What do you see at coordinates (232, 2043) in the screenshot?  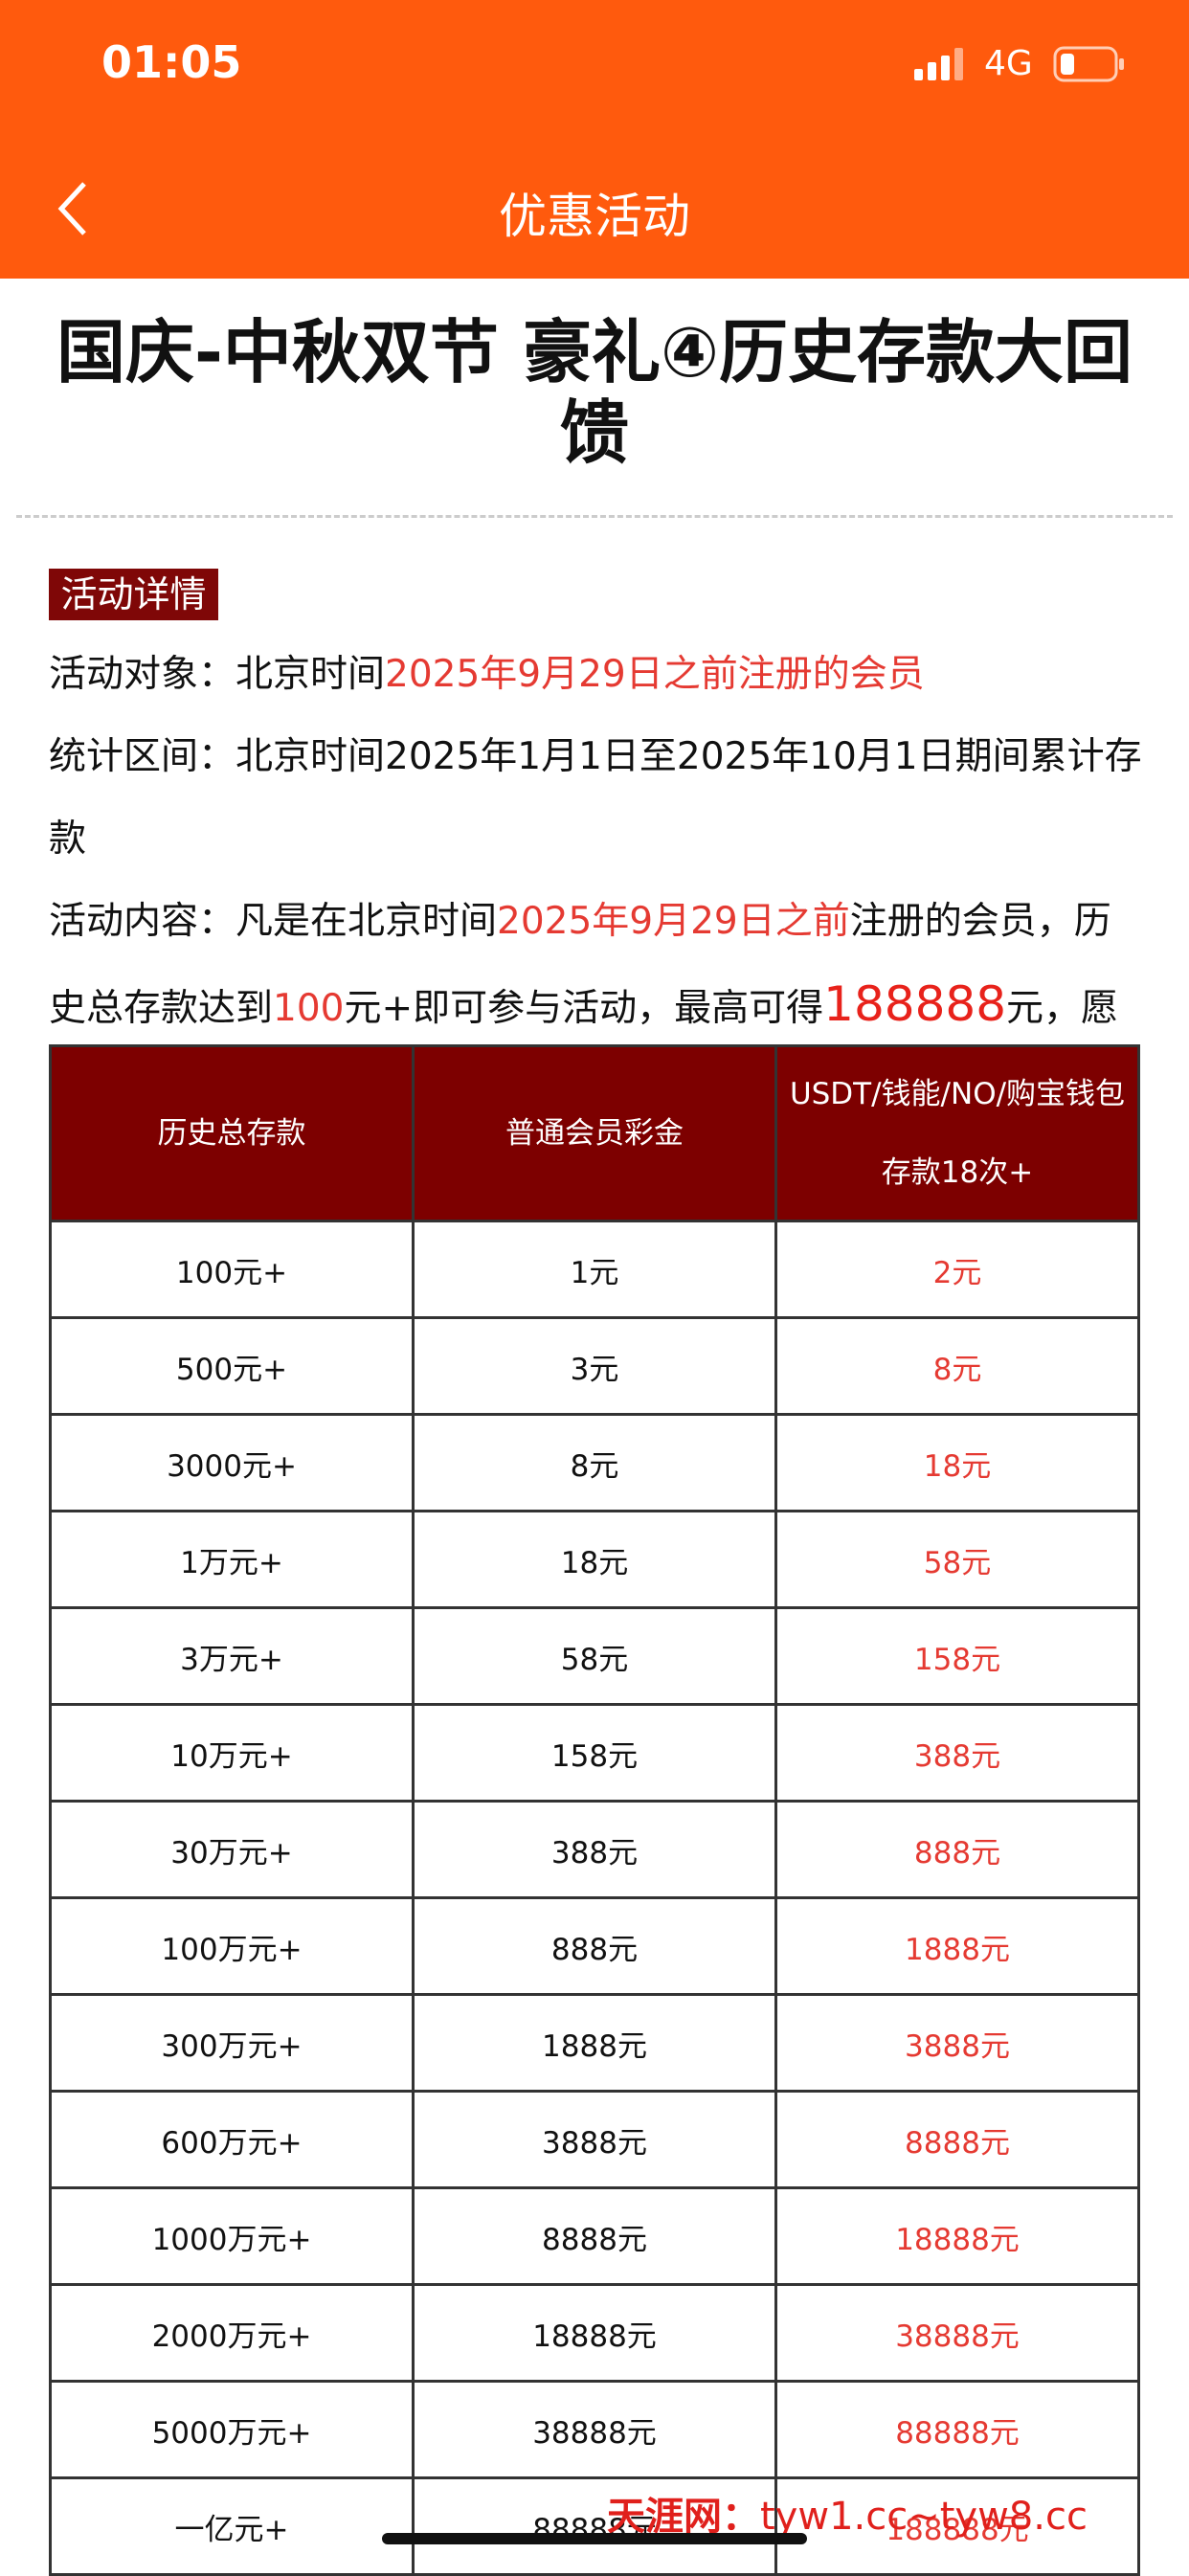 I see `table-cell: 300万元+` at bounding box center [232, 2043].